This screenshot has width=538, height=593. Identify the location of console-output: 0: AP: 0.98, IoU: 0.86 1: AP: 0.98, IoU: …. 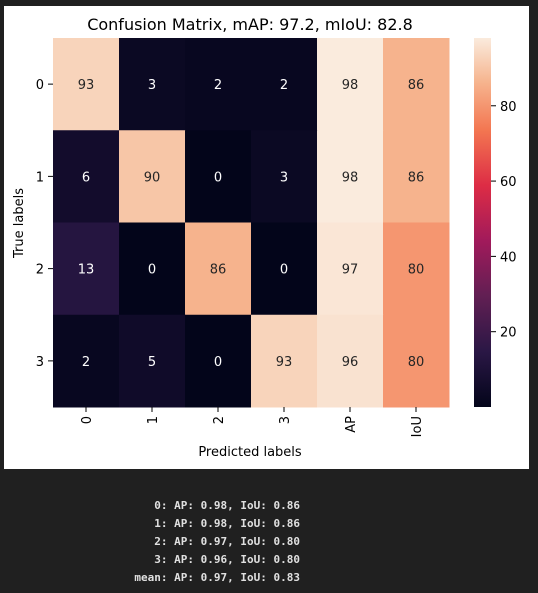
(150, 542).